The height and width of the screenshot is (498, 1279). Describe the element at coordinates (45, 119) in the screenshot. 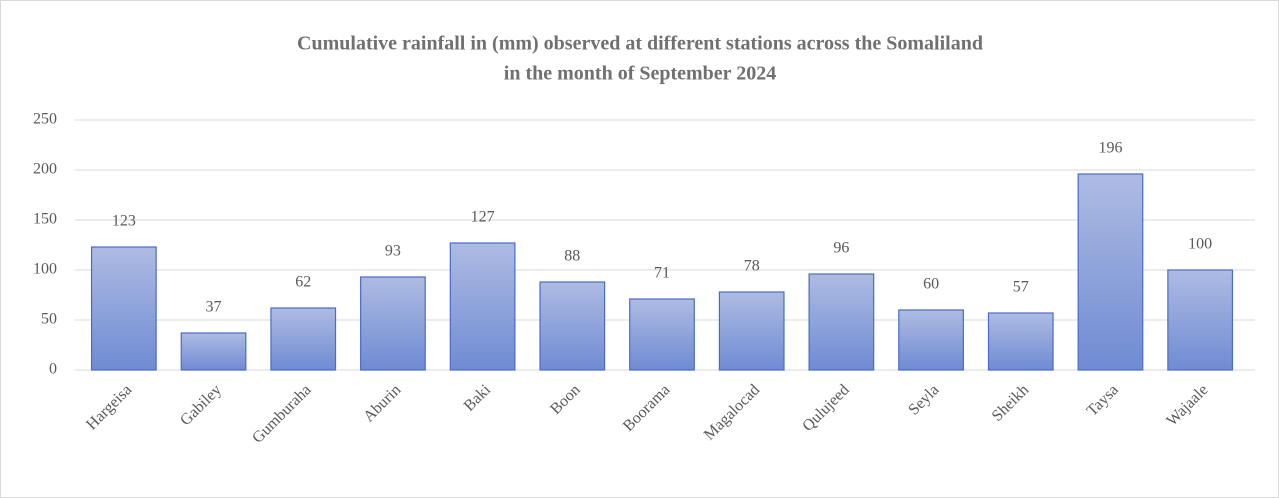

I see `y-tick-label: 250` at that location.